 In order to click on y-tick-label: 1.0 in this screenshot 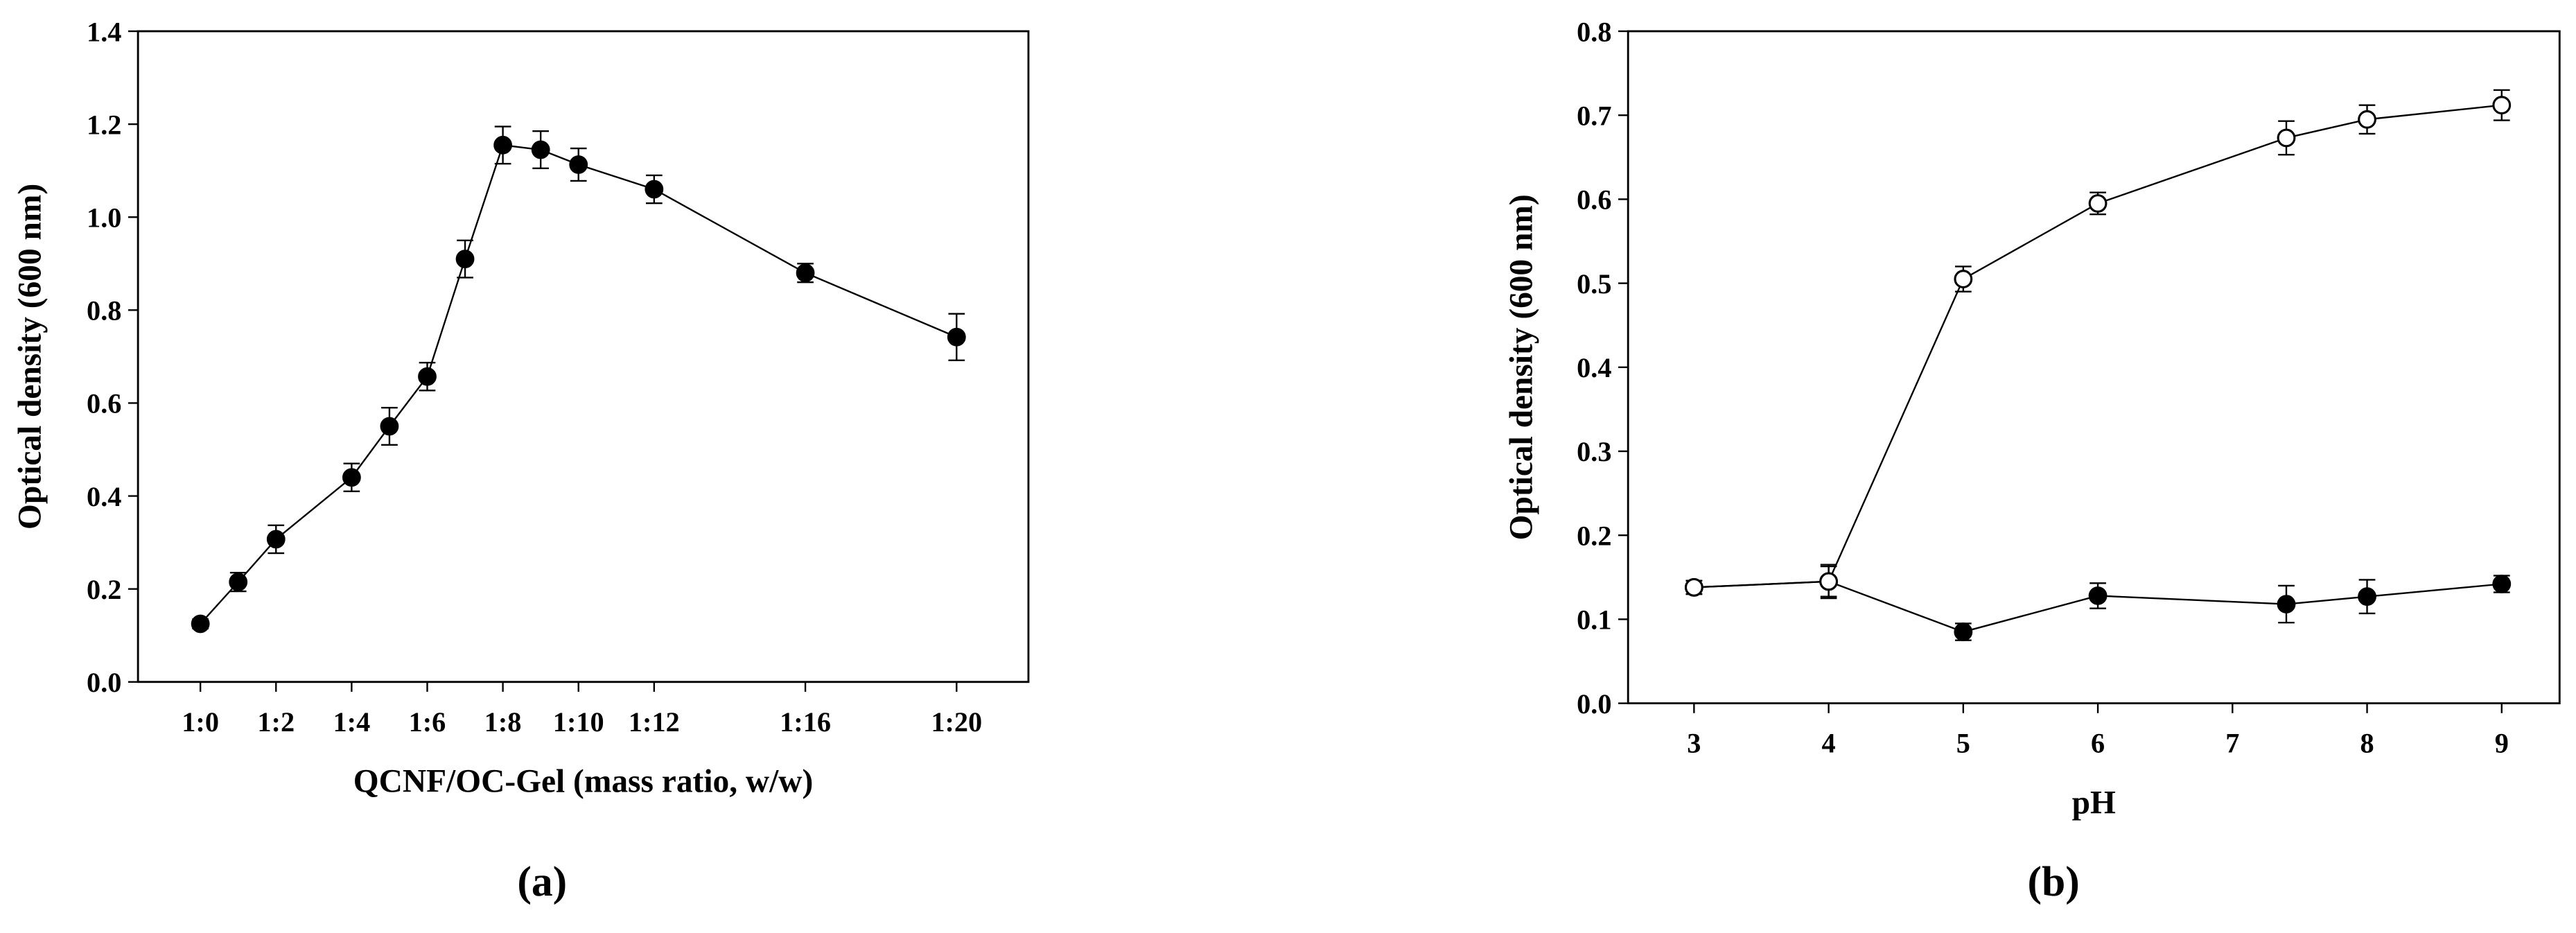, I will do `click(104, 217)`.